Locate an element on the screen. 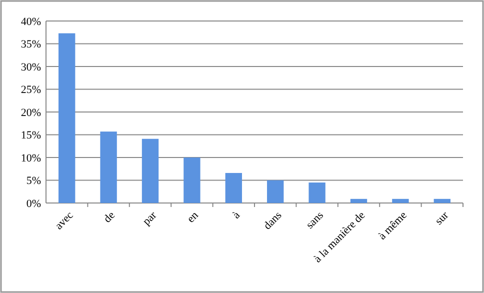 This screenshot has width=484, height=293. x-tick-label: à is located at coordinates (236, 215).